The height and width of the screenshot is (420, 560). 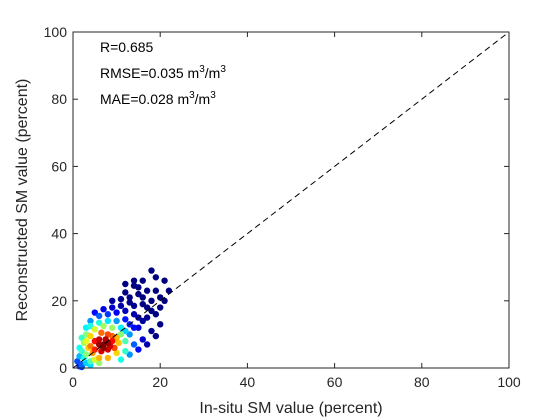 What do you see at coordinates (422, 382) in the screenshot?
I see `x-tick-label: 80` at bounding box center [422, 382].